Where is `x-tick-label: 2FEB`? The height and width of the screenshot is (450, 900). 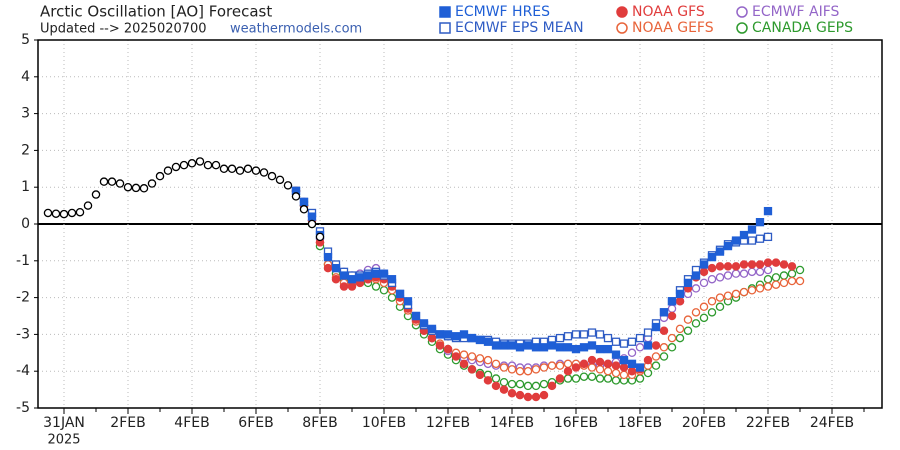
x-tick-label: 2FEB is located at coordinates (127, 423).